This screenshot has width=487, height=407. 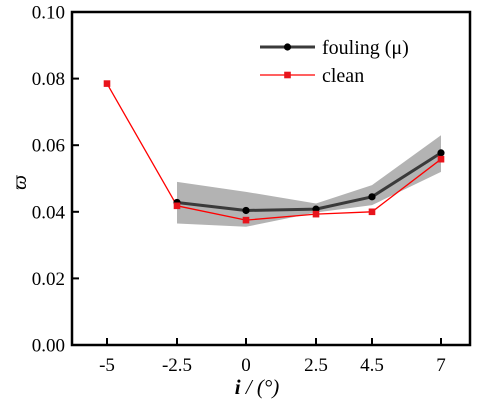 I want to click on x-tick-label: -5, so click(x=107, y=365).